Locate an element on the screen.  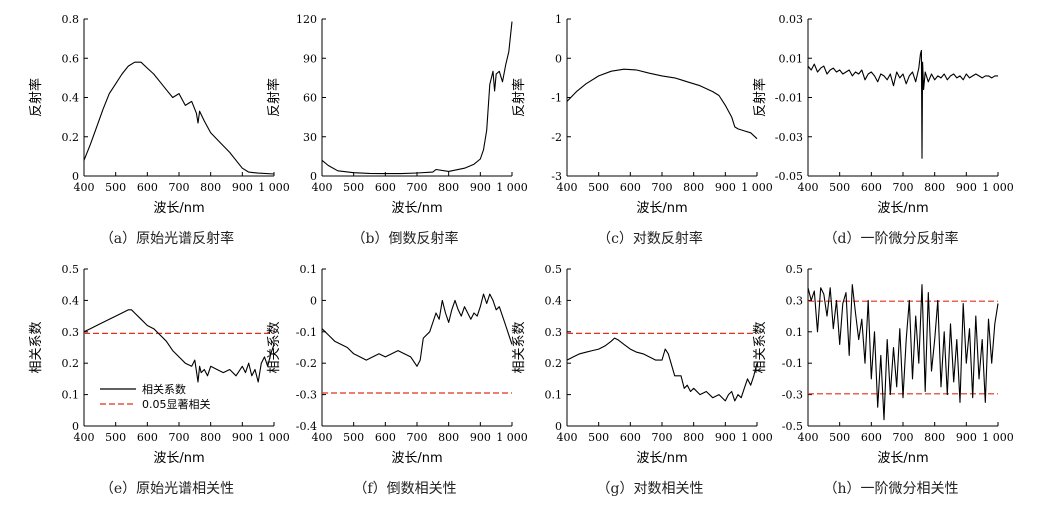
chart-caption: （g）对数相关性 is located at coordinates (650, 489).